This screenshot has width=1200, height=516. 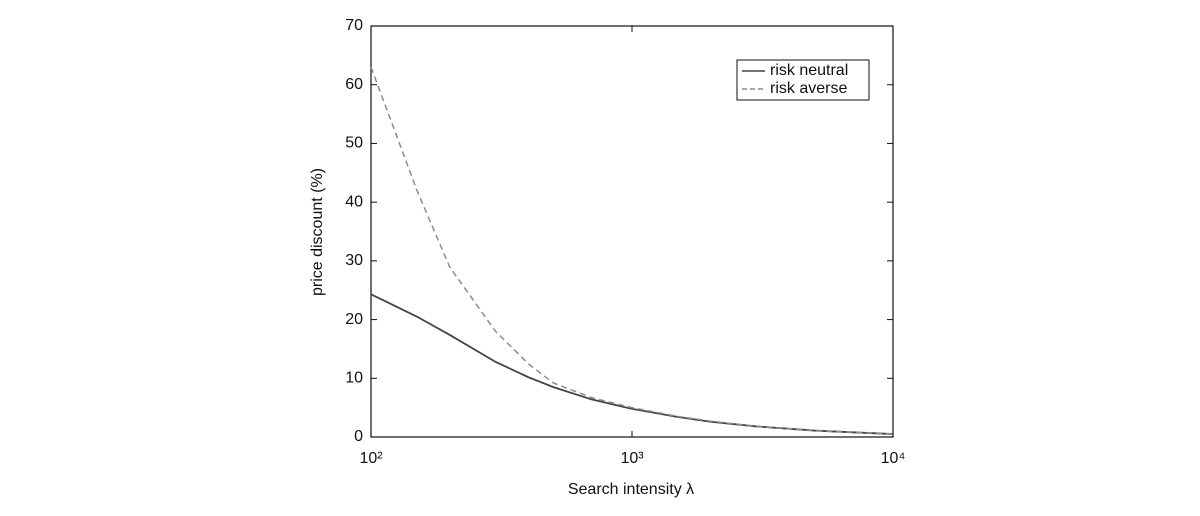 I want to click on x-tick-label: 10², so click(x=371, y=458).